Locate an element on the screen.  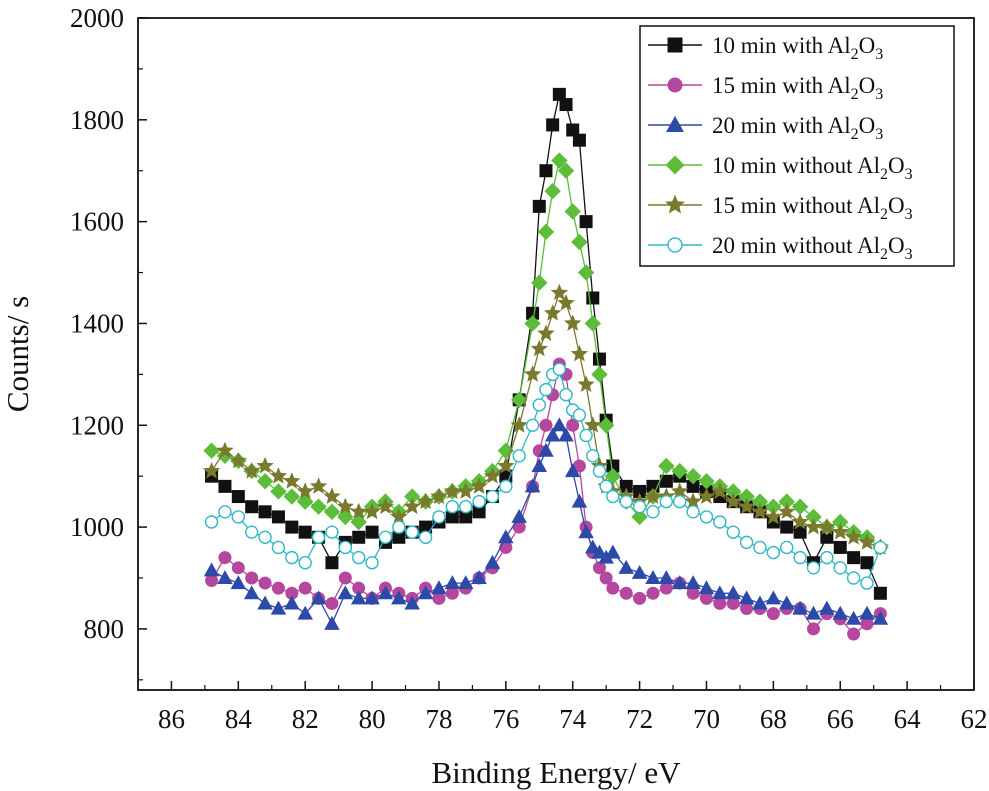
x-tick-label: 74 is located at coordinates (573, 719).